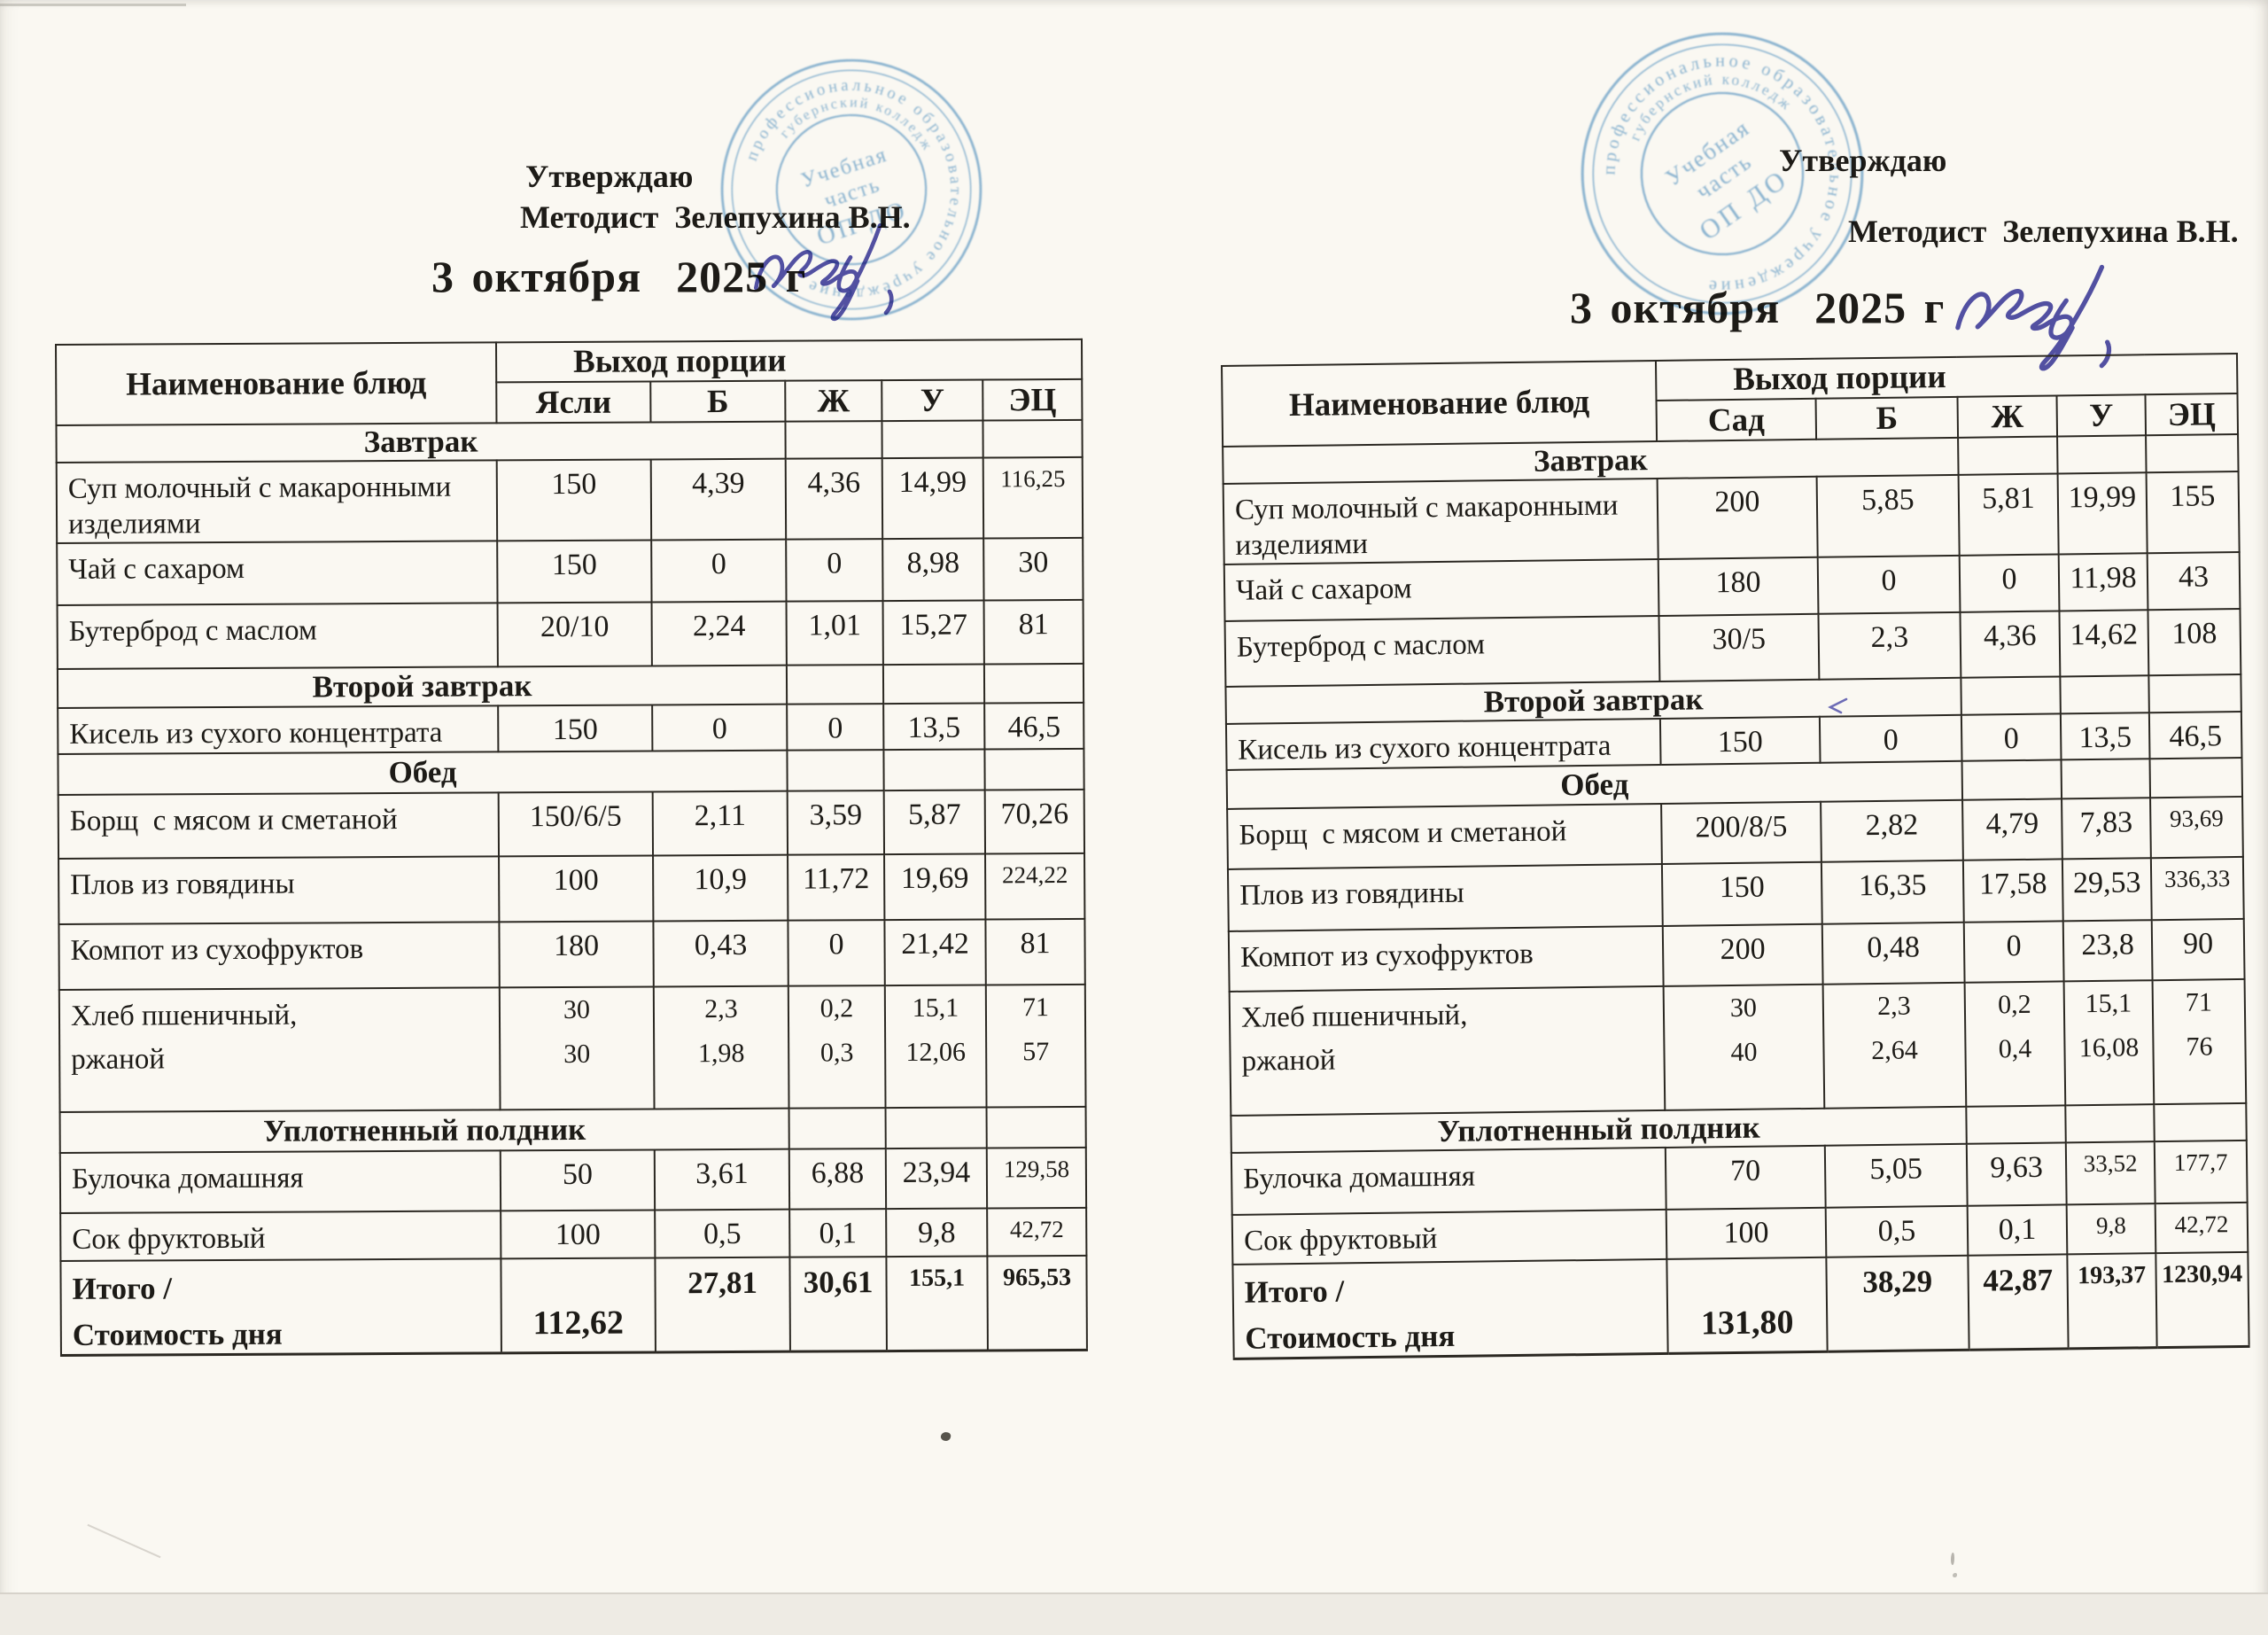  Describe the element at coordinates (1450, 1308) in the screenshot. I see `totals-label: Итого / Стоимость дня` at that location.